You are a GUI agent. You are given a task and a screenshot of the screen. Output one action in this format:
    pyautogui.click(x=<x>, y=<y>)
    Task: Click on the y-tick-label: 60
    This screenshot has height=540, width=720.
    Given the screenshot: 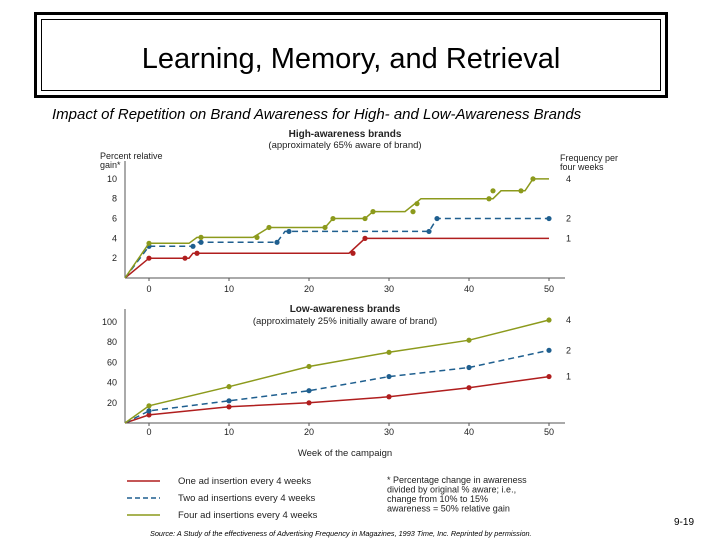 What is the action you would take?
    pyautogui.click(x=112, y=362)
    